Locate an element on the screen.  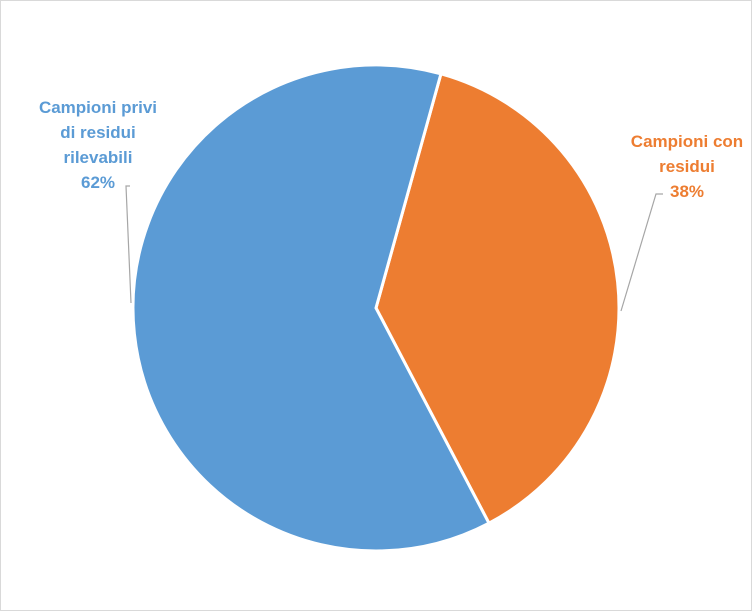
data-label-value: 62% is located at coordinates (98, 182).